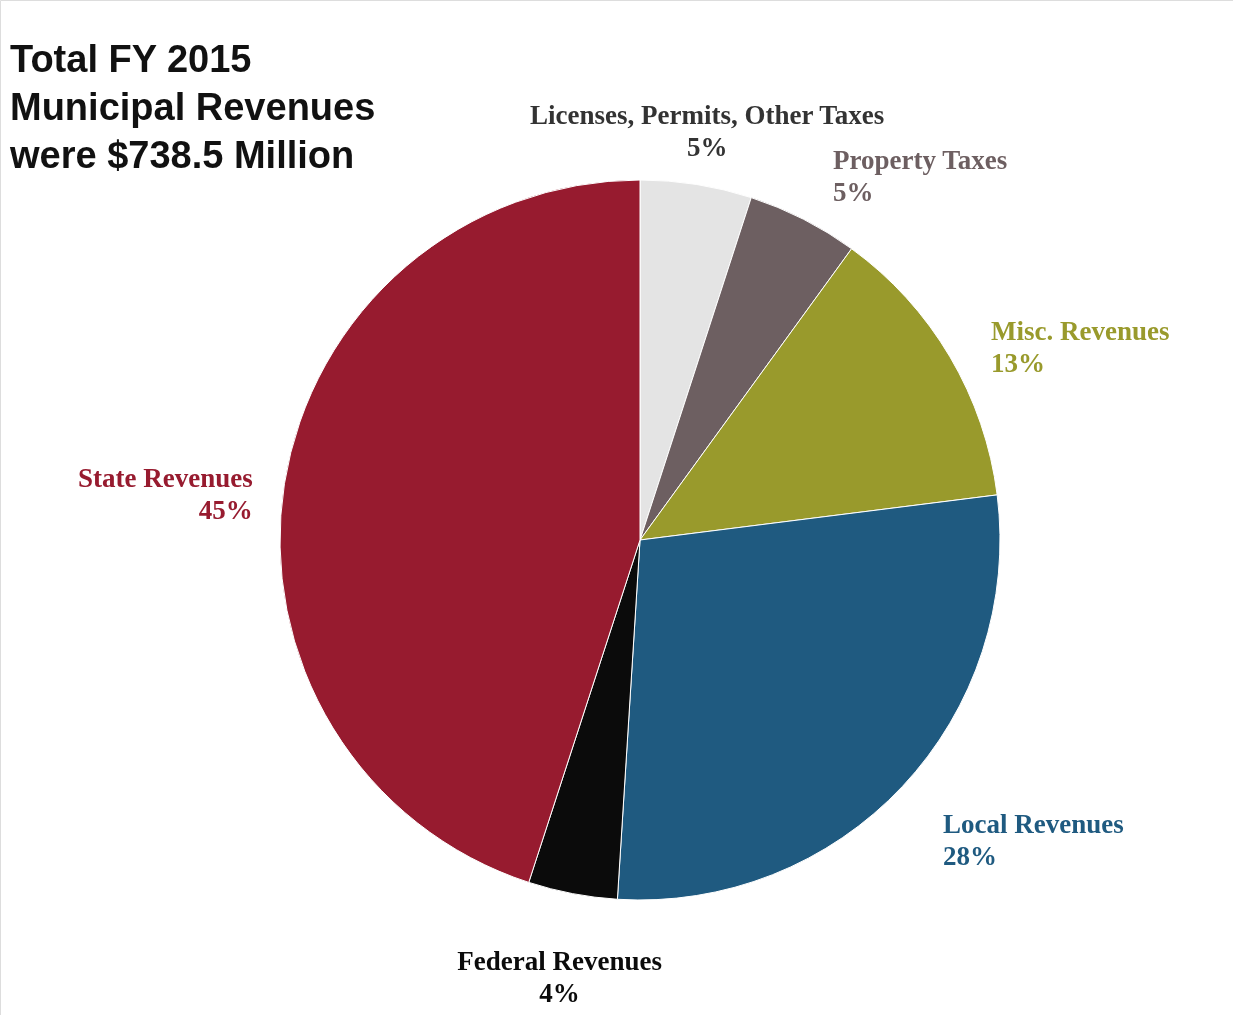 This screenshot has height=1015, width=1233. What do you see at coordinates (192, 107) in the screenshot?
I see `chart-title: Total FY 2015 Municipal Revenues were $738.5 Million` at bounding box center [192, 107].